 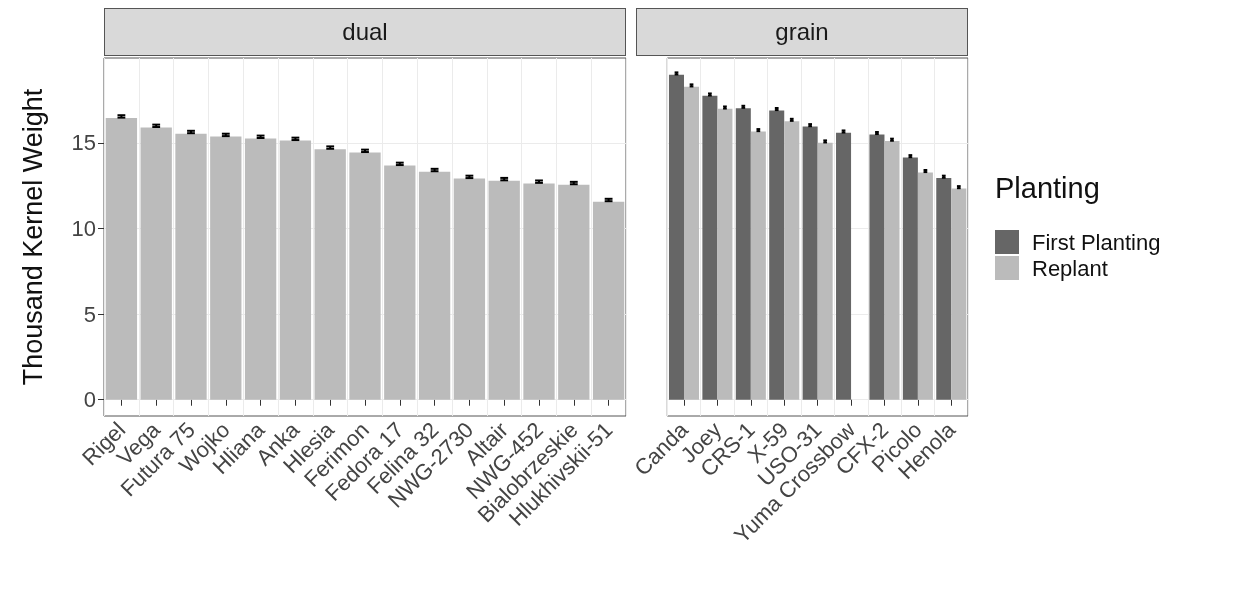 What do you see at coordinates (83, 143) in the screenshot?
I see `y-tick-label: 15` at bounding box center [83, 143].